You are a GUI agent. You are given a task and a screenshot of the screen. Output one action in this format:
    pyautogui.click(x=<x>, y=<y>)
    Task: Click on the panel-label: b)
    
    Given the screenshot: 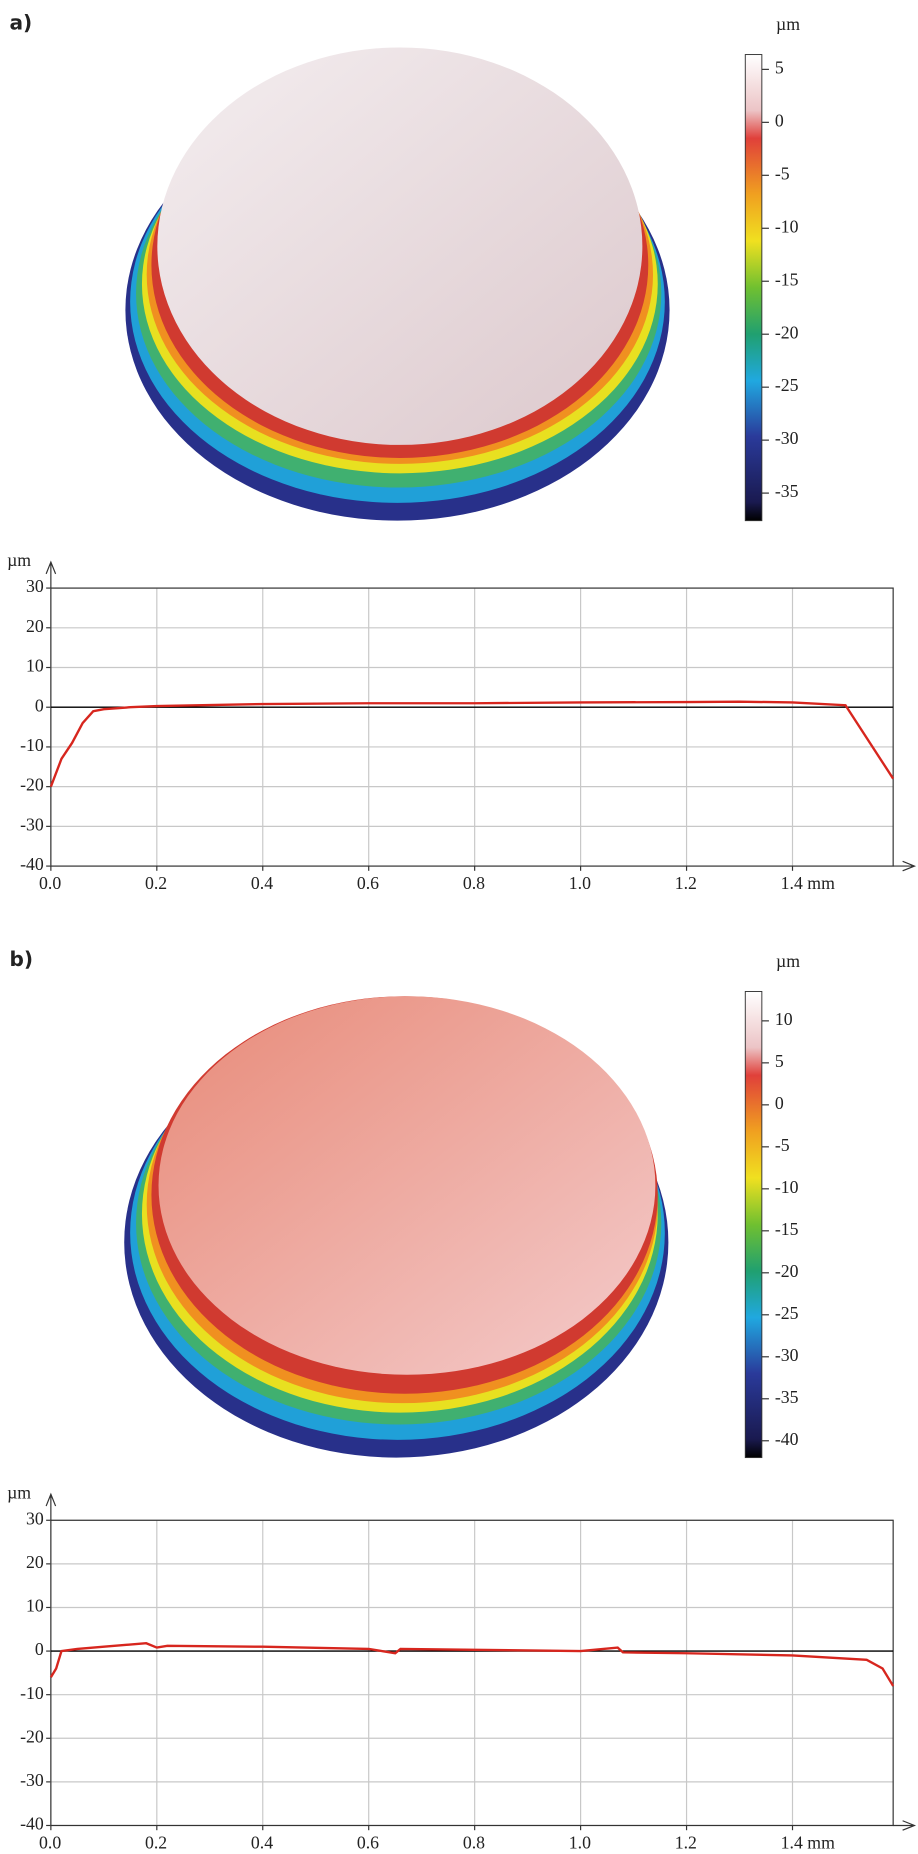 What is the action you would take?
    pyautogui.click(x=21, y=959)
    